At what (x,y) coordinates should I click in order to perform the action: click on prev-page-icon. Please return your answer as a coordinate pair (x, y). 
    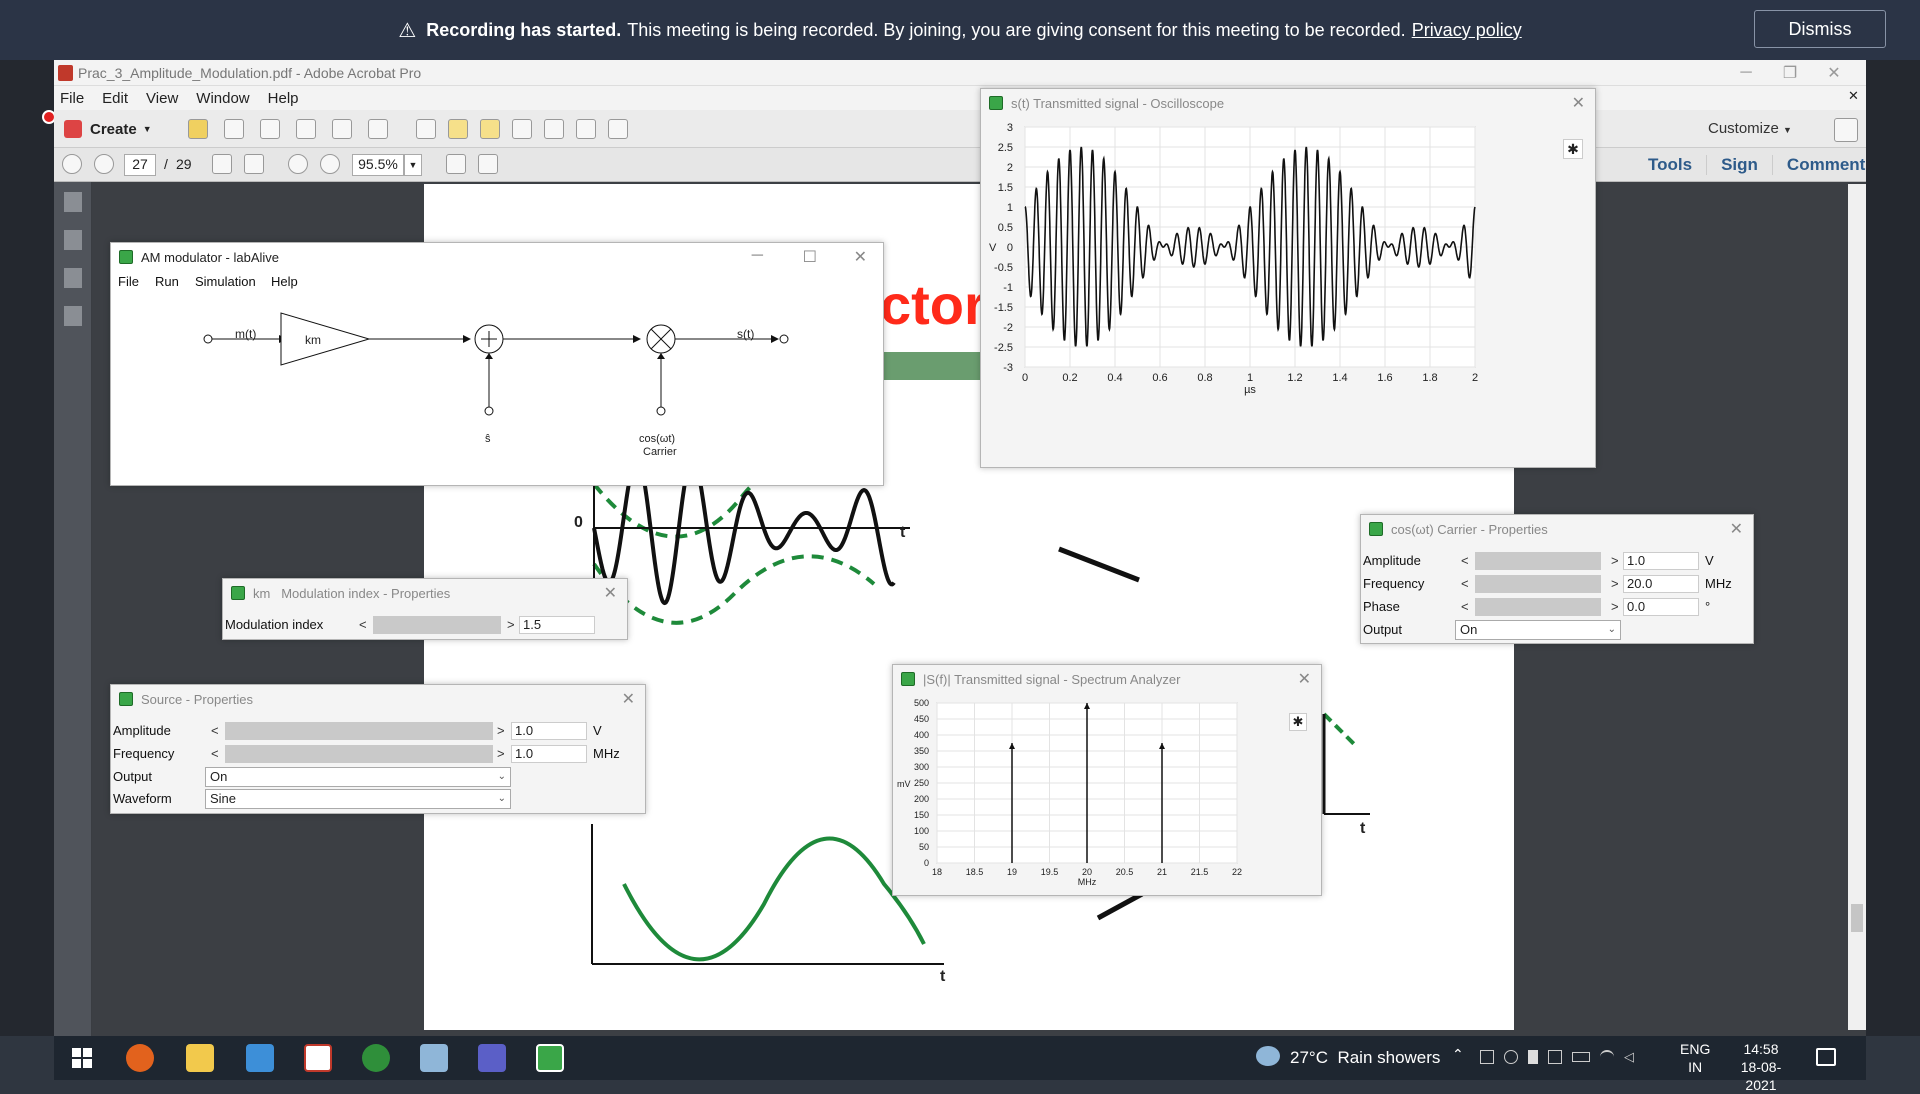
    Looking at the image, I should click on (72, 164).